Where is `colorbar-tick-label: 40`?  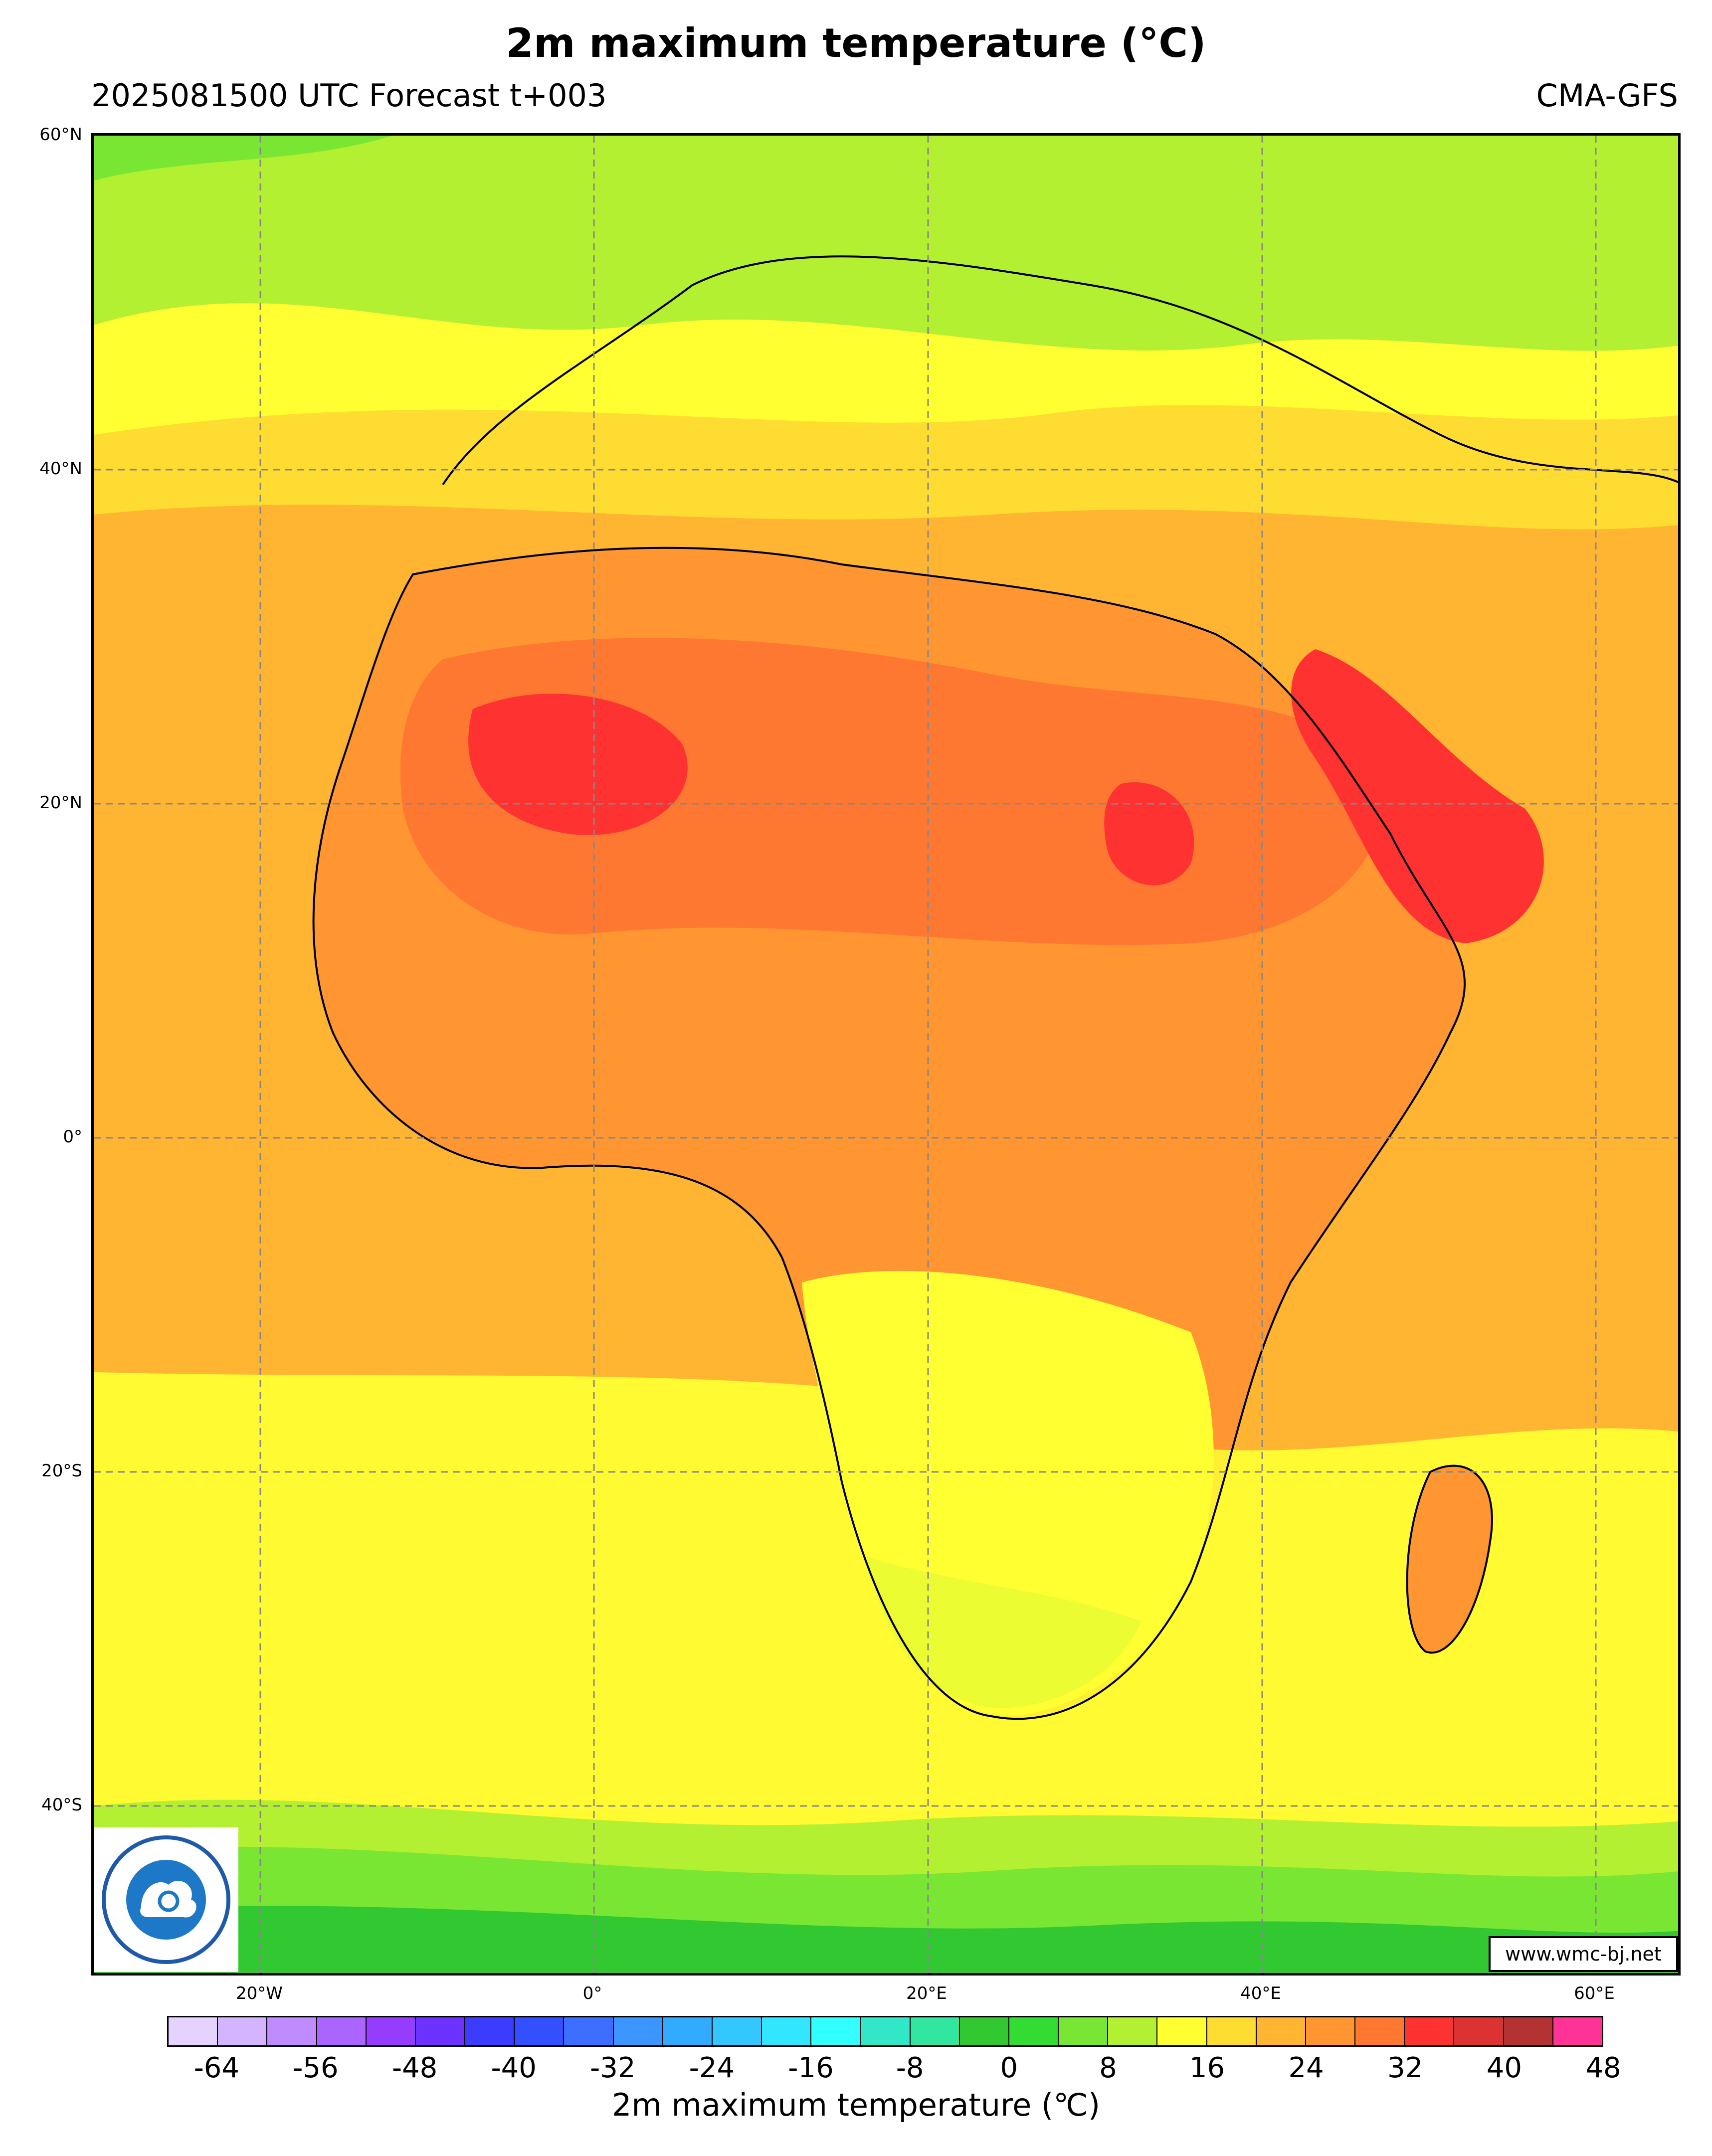 colorbar-tick-label: 40 is located at coordinates (1504, 2068).